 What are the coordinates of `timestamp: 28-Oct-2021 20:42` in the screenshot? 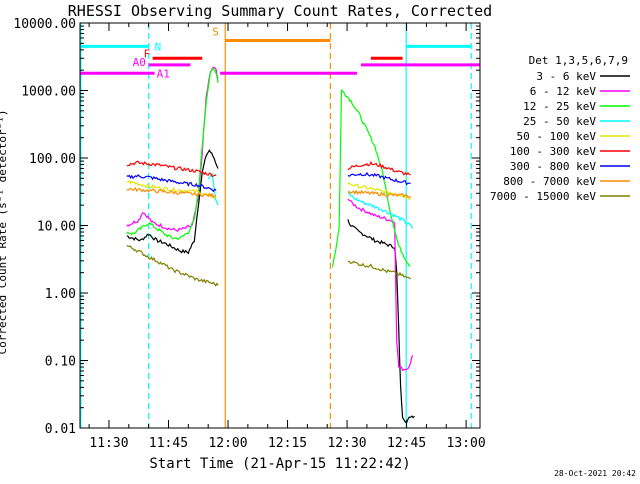 It's located at (595, 473).